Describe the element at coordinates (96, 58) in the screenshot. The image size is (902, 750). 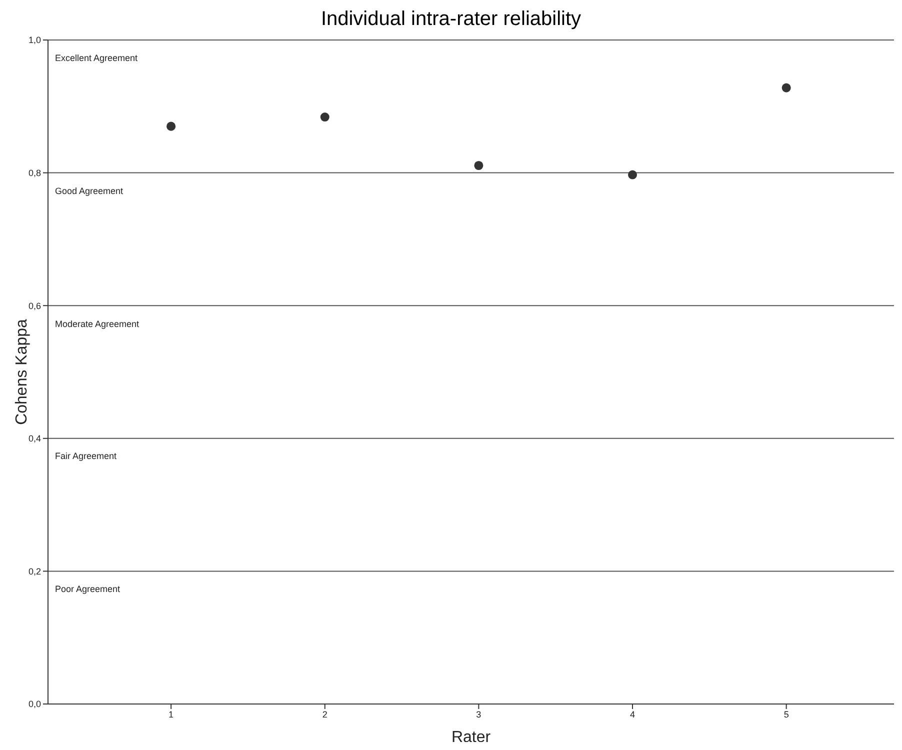
I see `annotation: Excellent Agreement` at that location.